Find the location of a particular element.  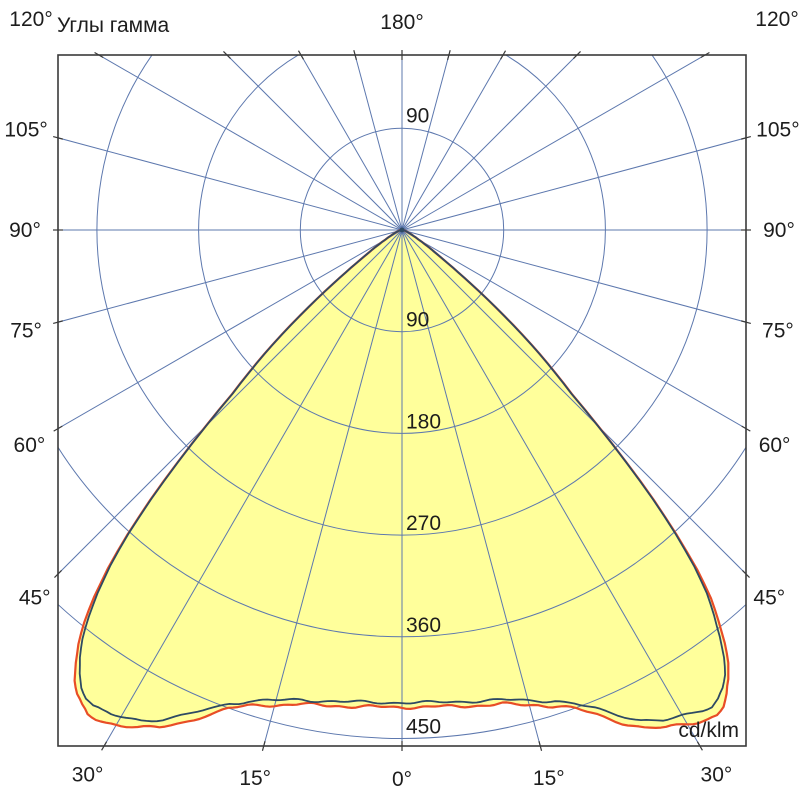

unit-label: cd/klm is located at coordinates (708, 730).